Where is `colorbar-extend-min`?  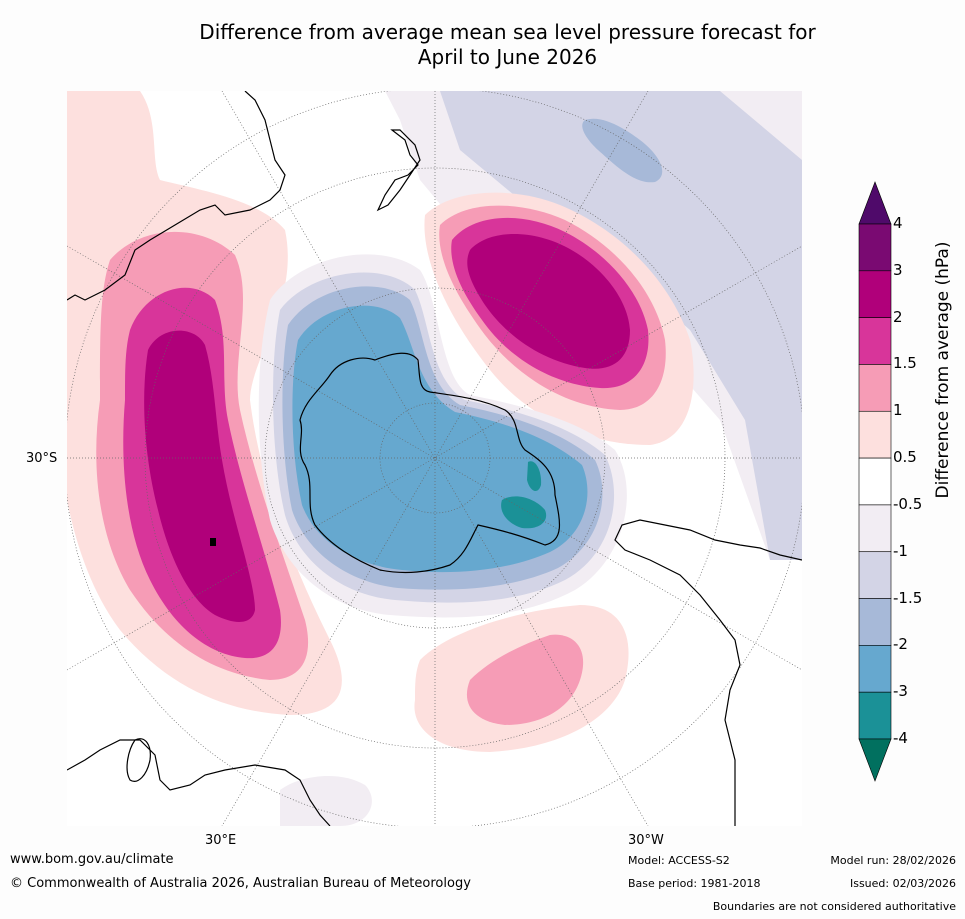 colorbar-extend-min is located at coordinates (875, 760).